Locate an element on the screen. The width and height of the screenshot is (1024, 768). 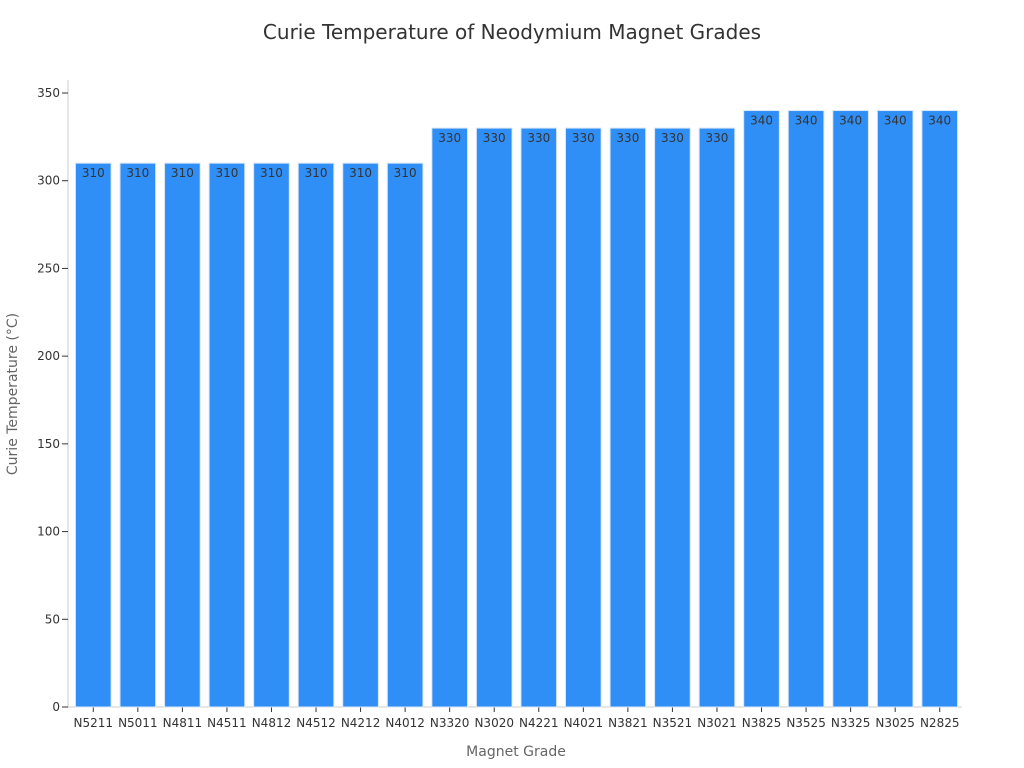
x-tick-label: N3521 is located at coordinates (673, 723).